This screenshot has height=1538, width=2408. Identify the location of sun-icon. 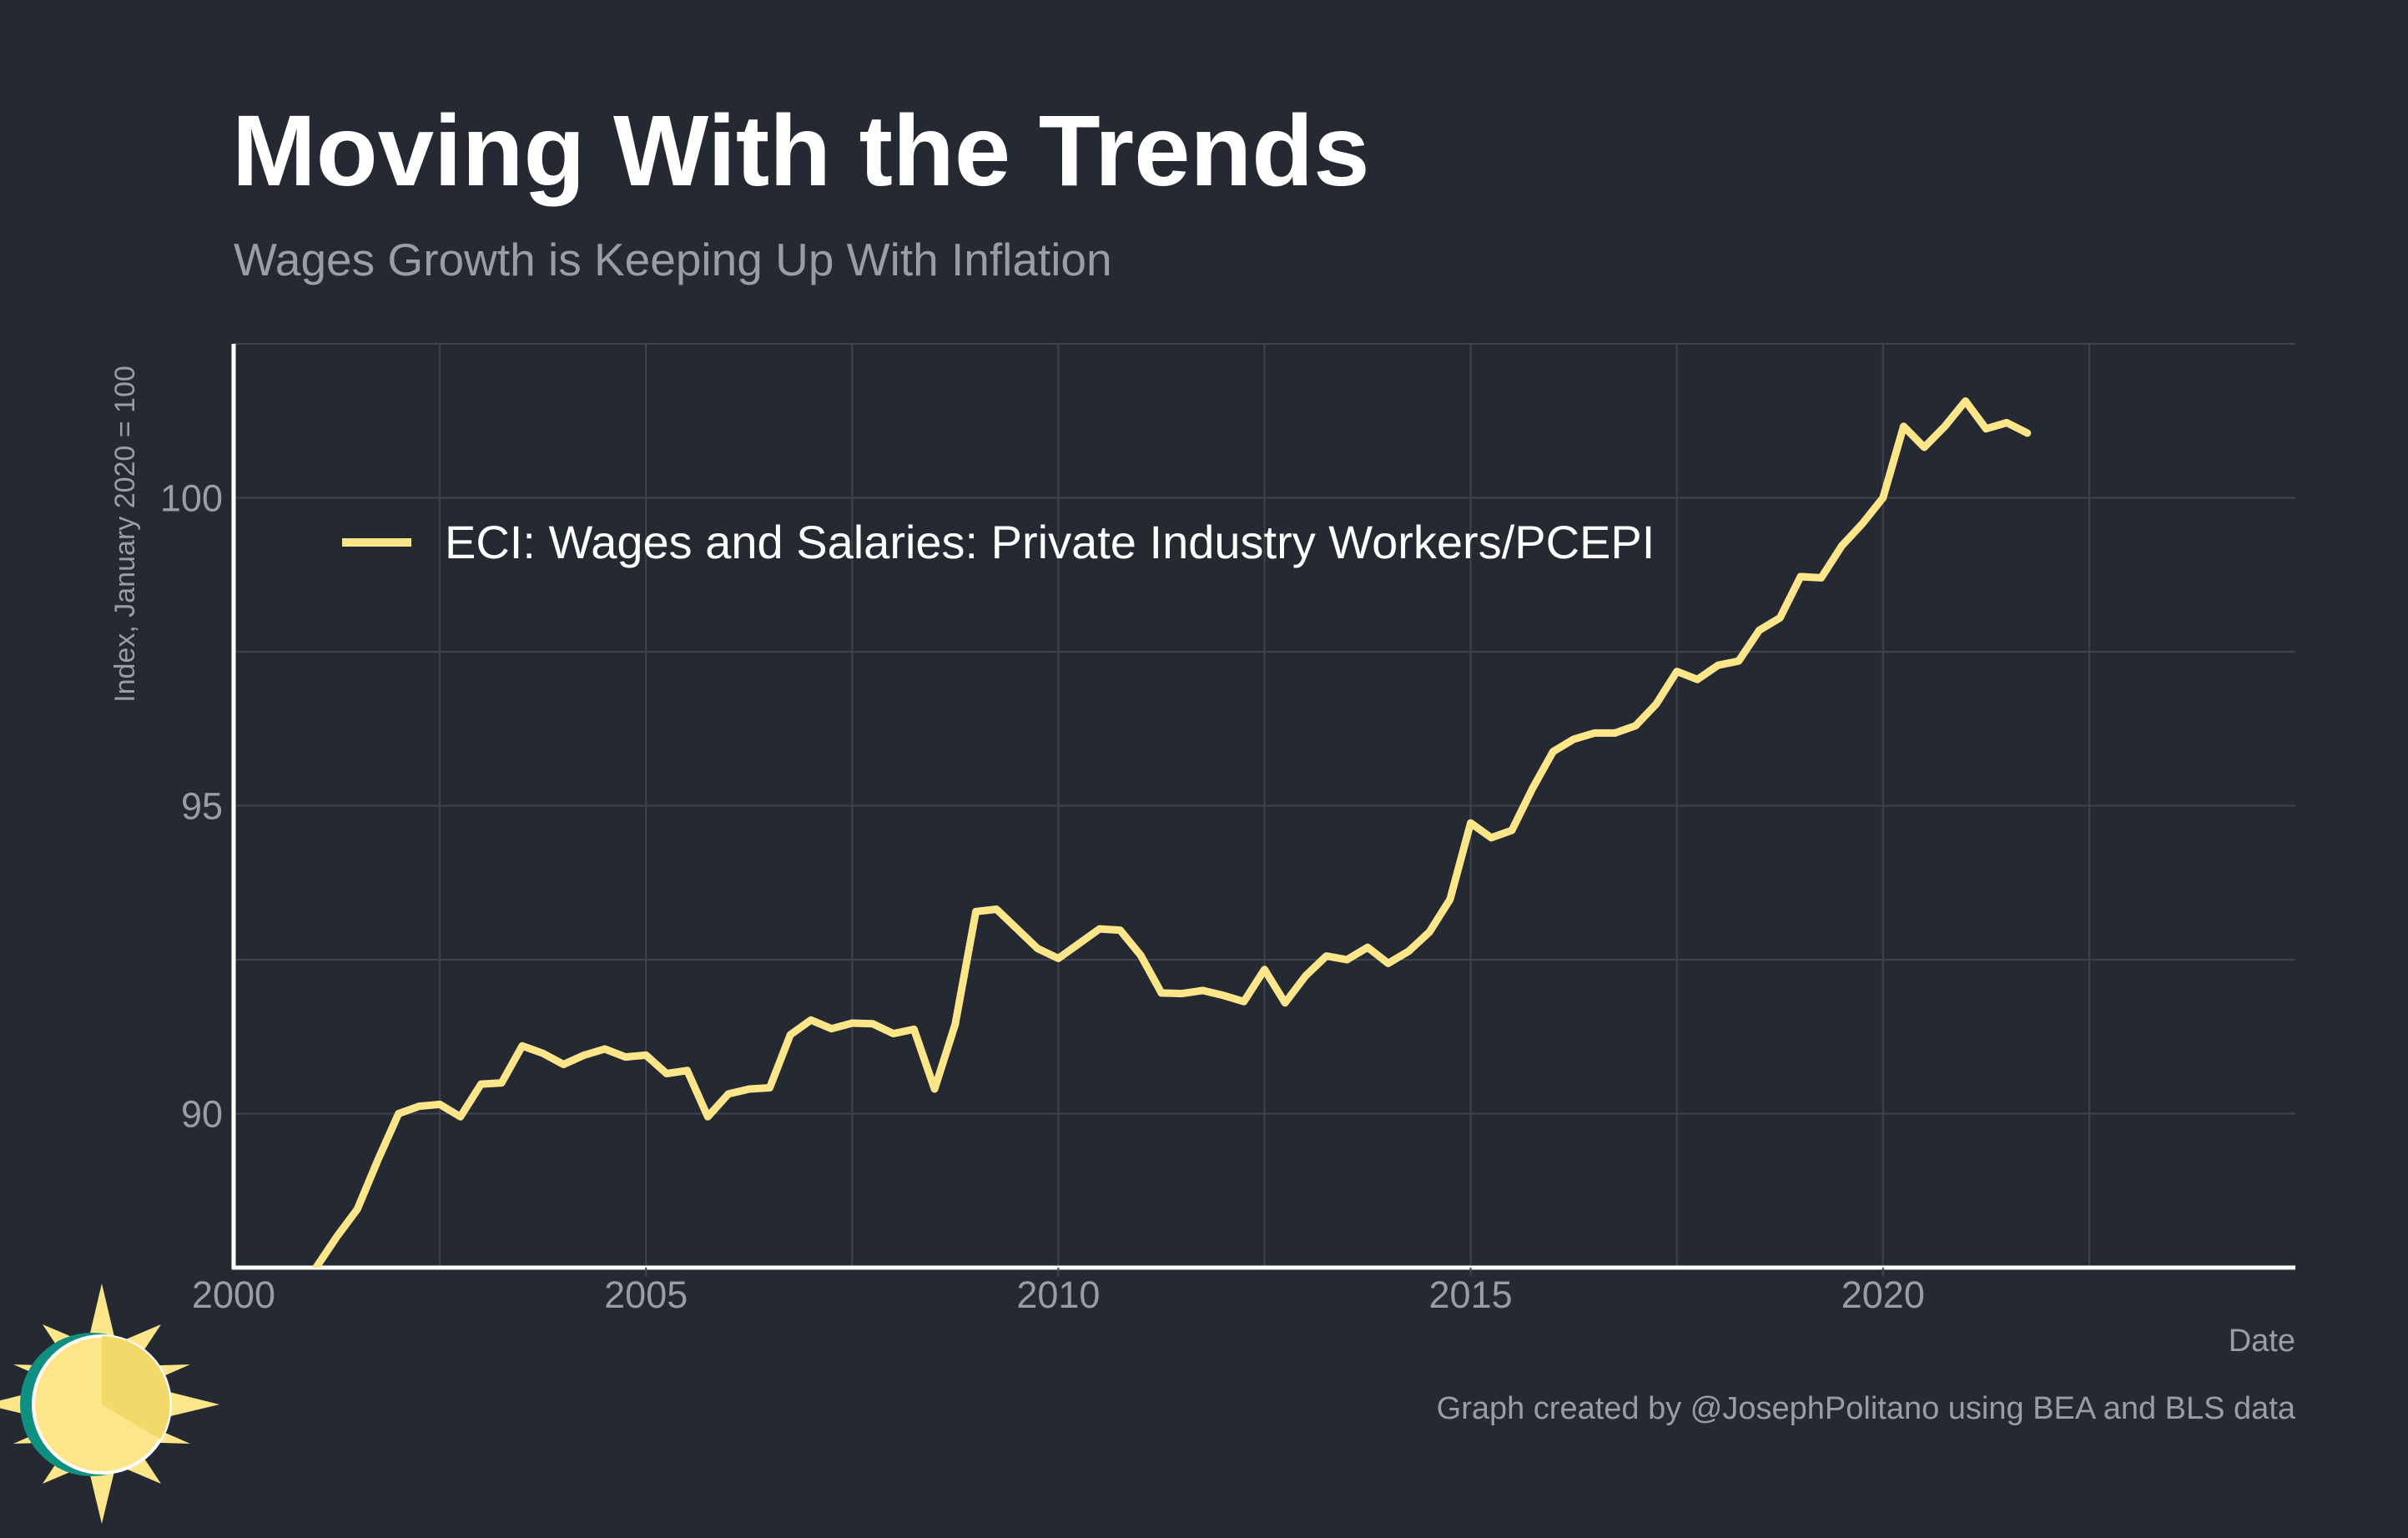
(109, 1403).